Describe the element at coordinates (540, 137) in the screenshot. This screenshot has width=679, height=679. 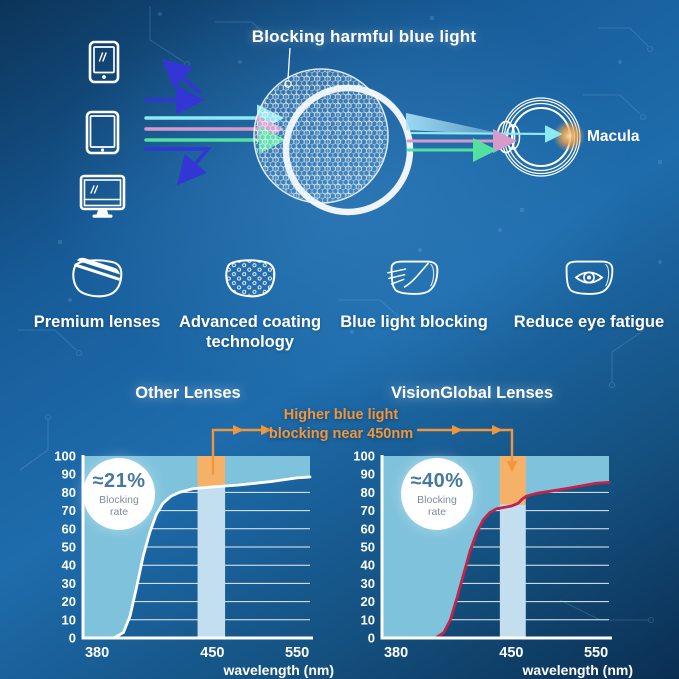
I see `eye-diagram` at that location.